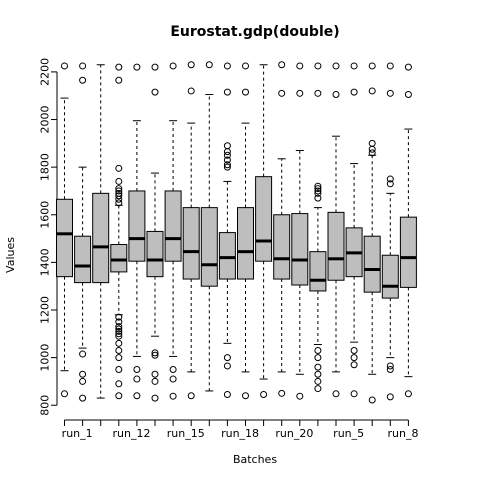 The height and width of the screenshot is (480, 480). What do you see at coordinates (45, 72) in the screenshot?
I see `y-tick-label: 2200` at bounding box center [45, 72].